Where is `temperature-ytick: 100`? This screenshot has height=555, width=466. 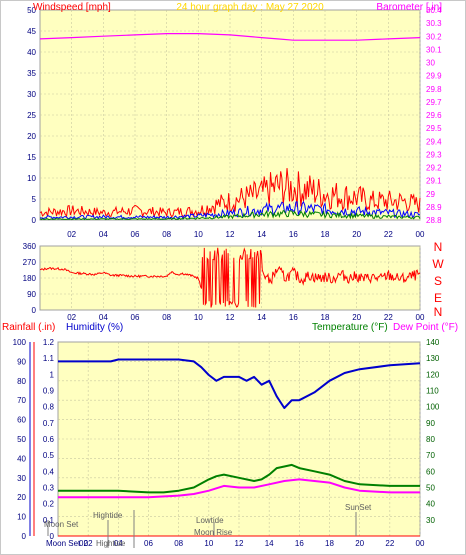 temperature-ytick: 100 is located at coordinates (433, 407).